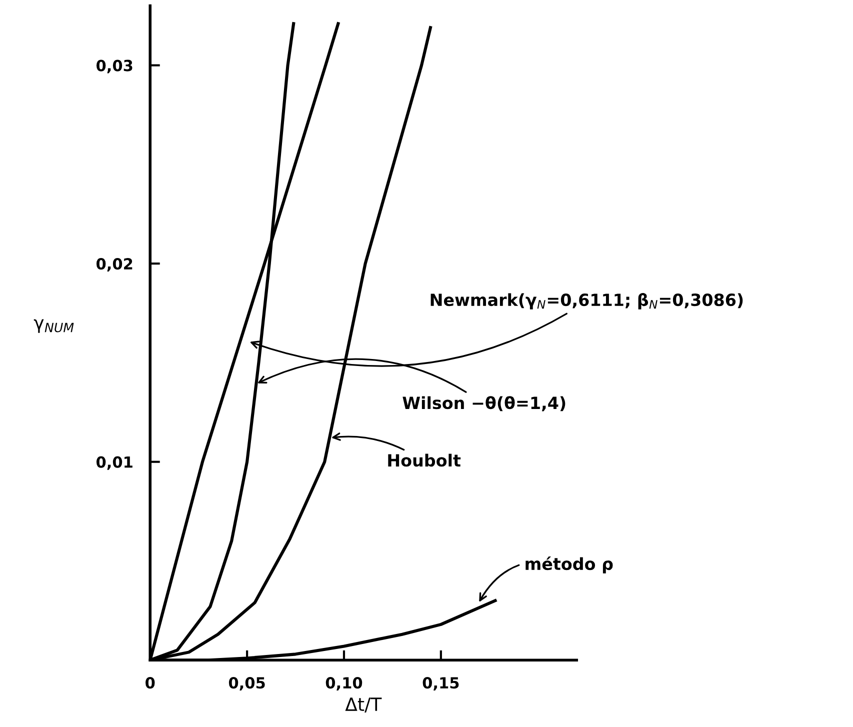 The height and width of the screenshot is (727, 853). What do you see at coordinates (586, 301) in the screenshot?
I see `annotation: Newmark(γ$_{N}$=0,6111; β$_{N}$=0,3086)` at bounding box center [586, 301].